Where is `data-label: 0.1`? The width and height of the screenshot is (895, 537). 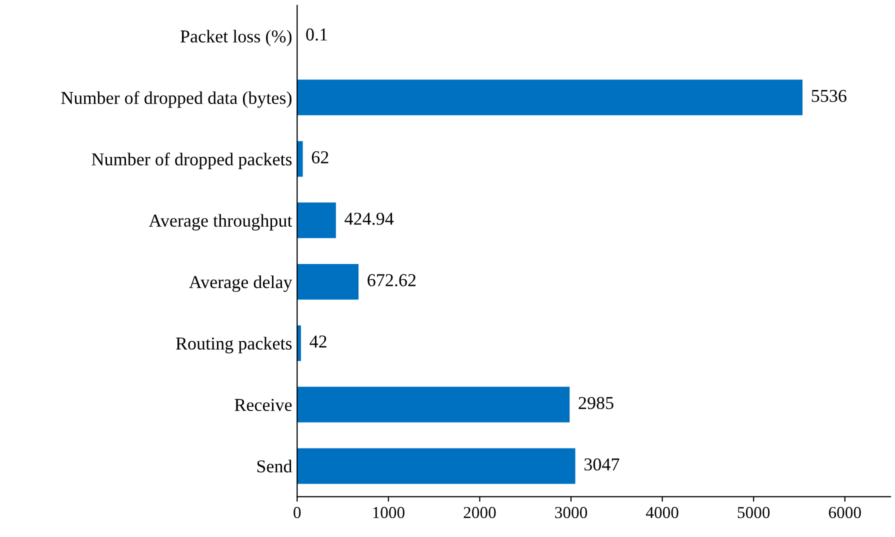 data-label: 0.1 is located at coordinates (316, 34).